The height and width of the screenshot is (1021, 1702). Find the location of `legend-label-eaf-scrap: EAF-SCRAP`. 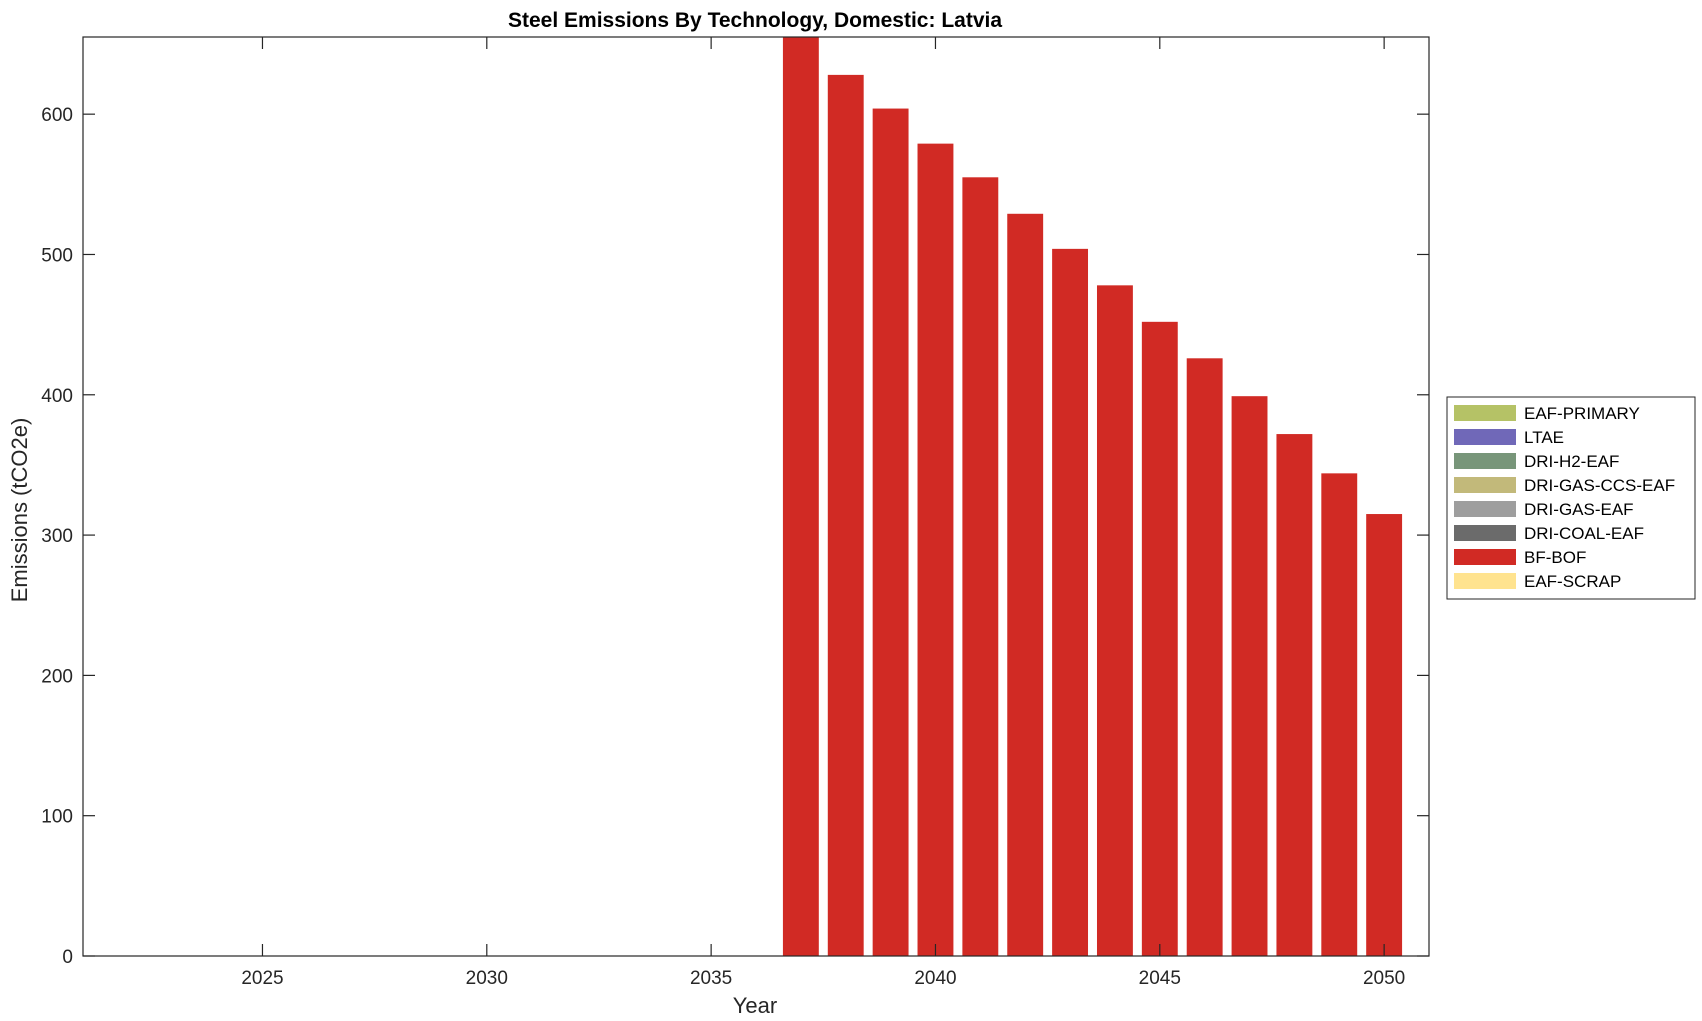

legend-label-eaf-scrap: EAF-SCRAP is located at coordinates (1572, 581).